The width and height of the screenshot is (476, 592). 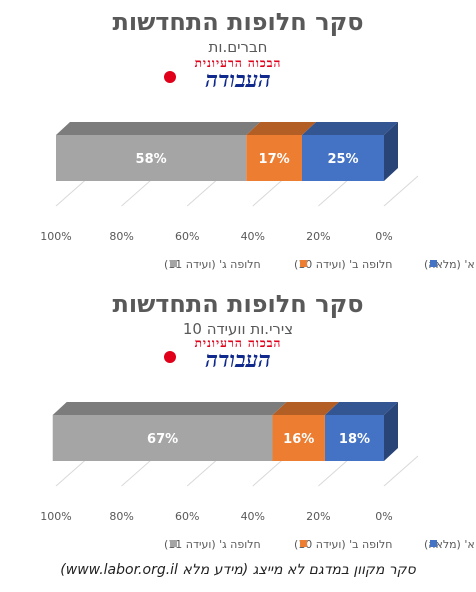 I want to click on data-label: 18%, so click(x=354, y=439).